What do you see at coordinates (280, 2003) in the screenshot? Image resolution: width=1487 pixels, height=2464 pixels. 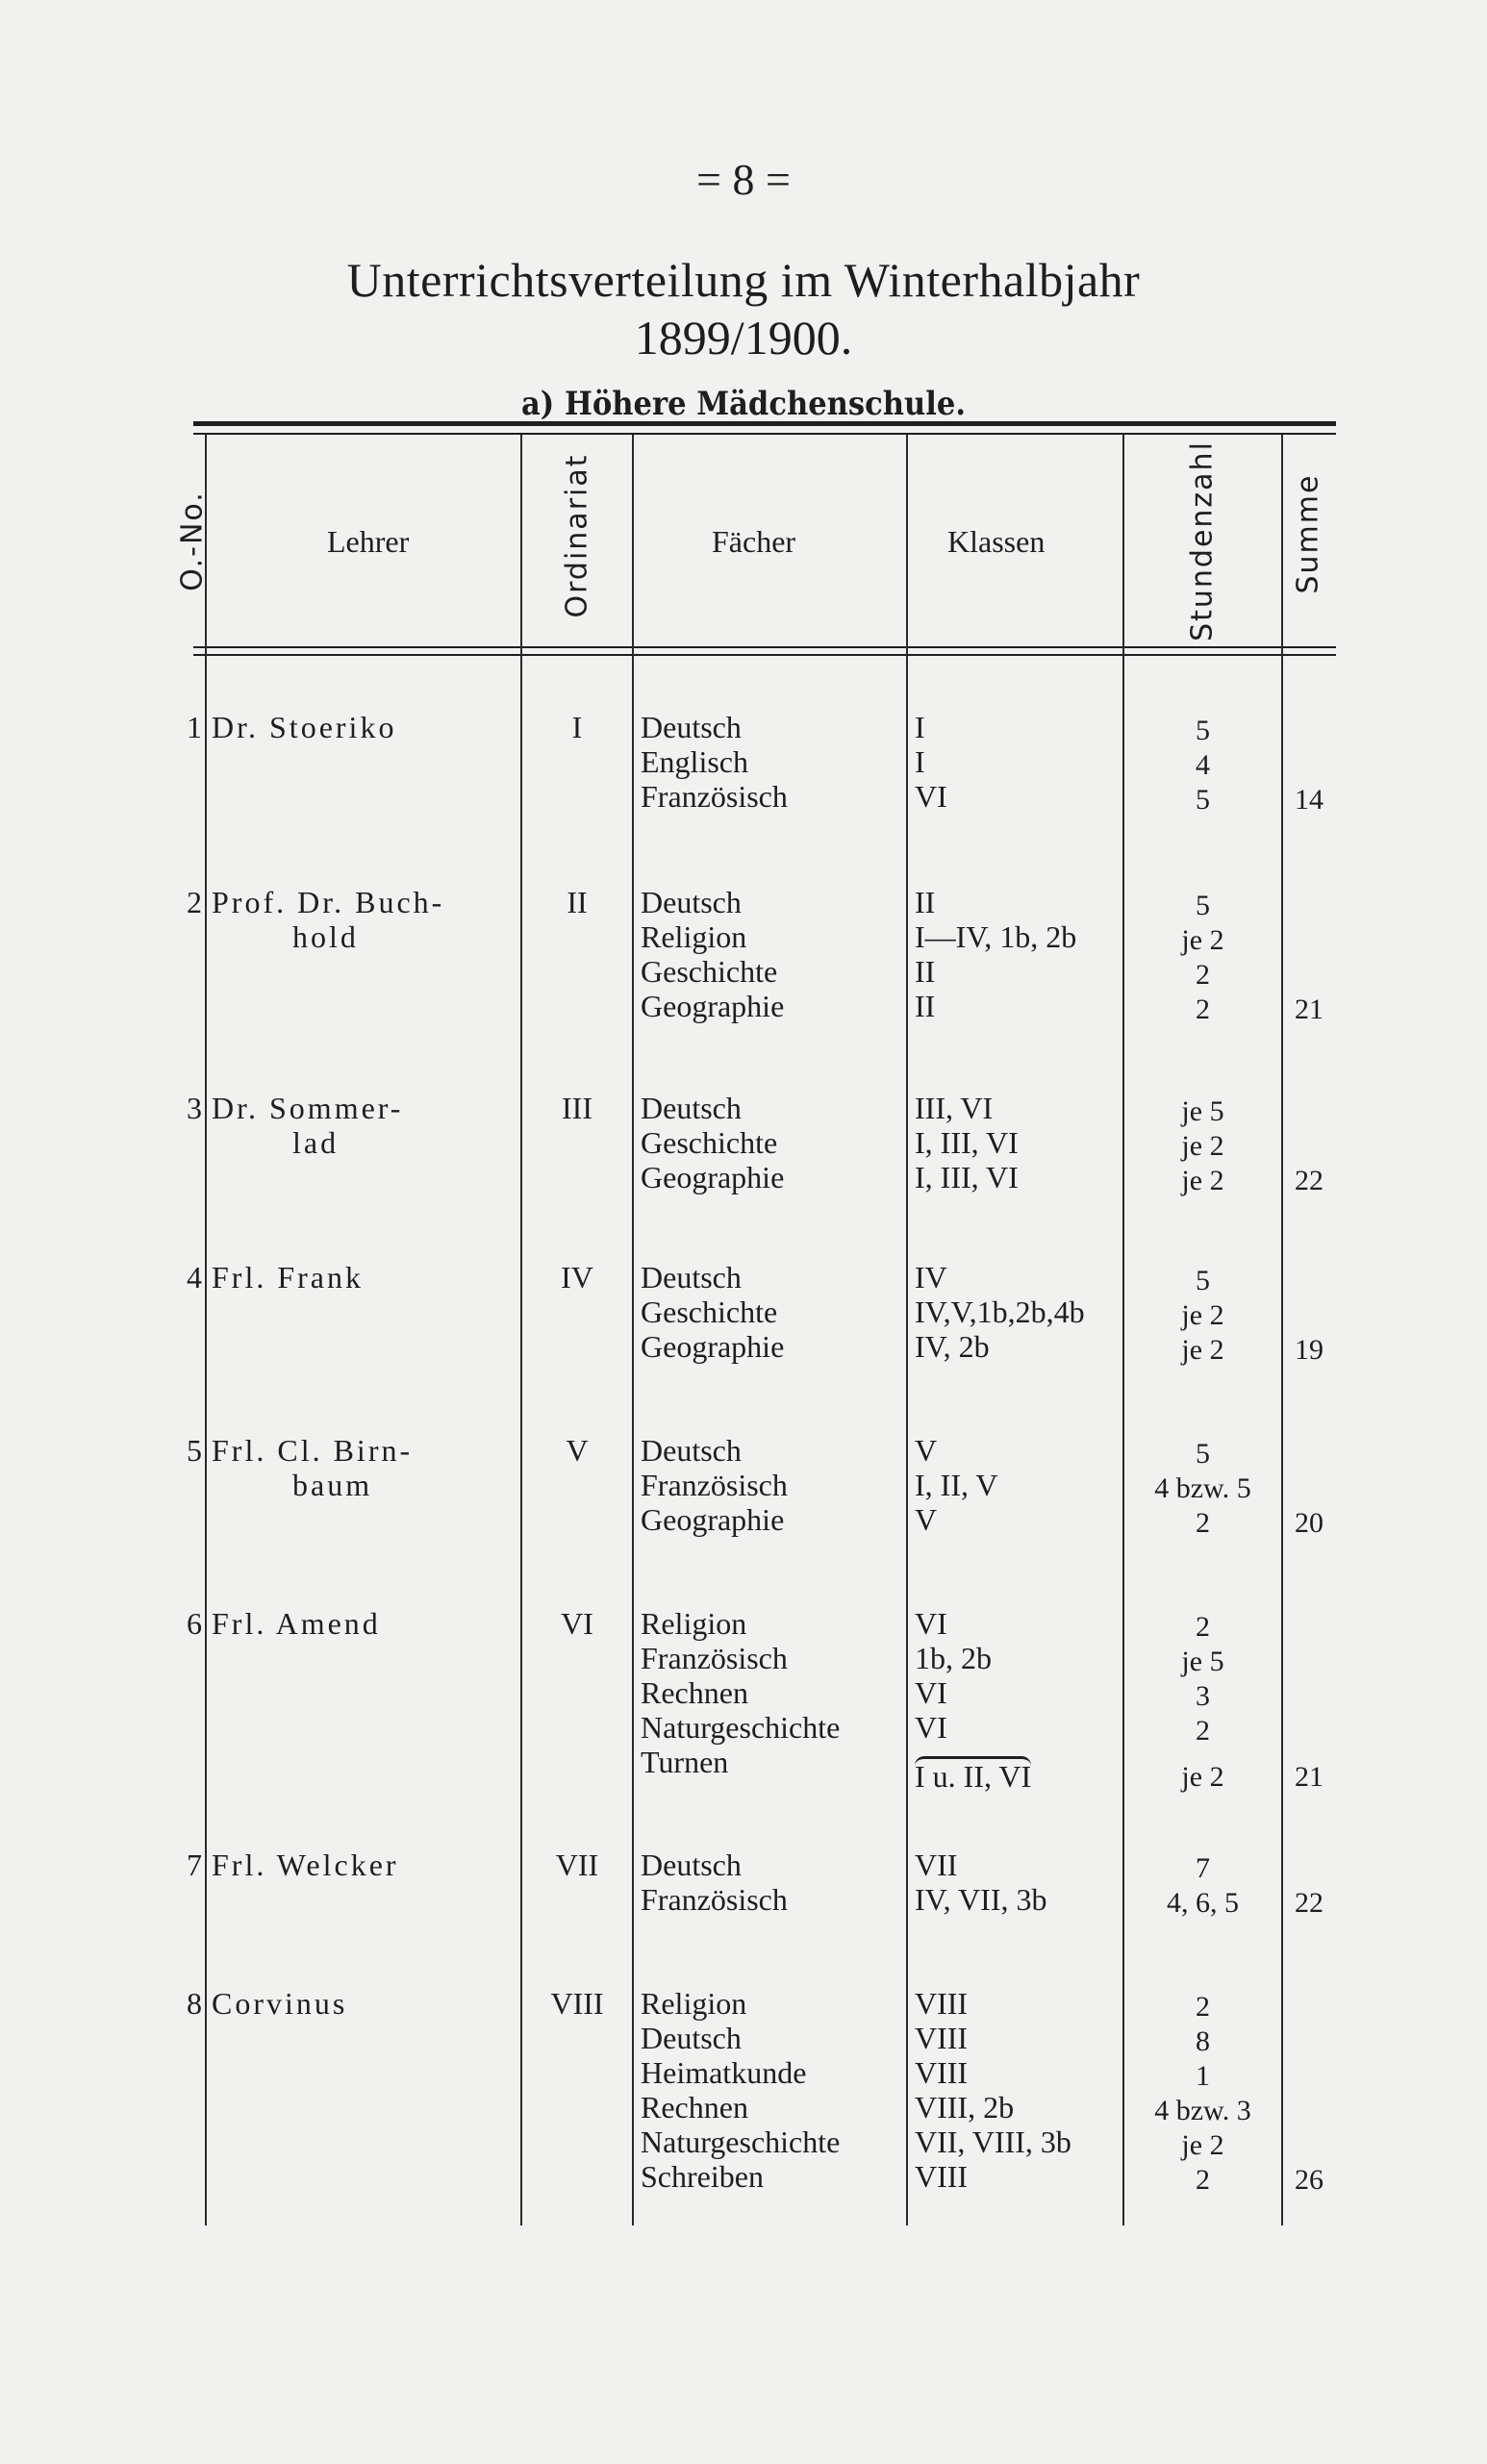 I see `teacher-name: Corvinus` at bounding box center [280, 2003].